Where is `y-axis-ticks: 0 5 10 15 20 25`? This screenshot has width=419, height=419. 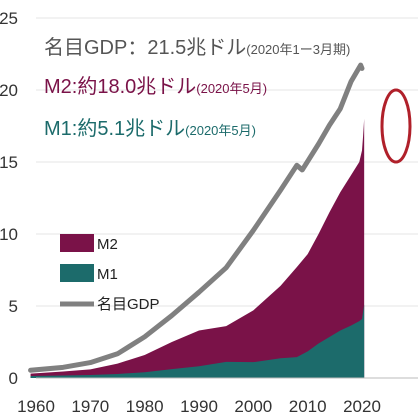 y-axis-ticks: 0 5 10 15 20 25 is located at coordinates (9, 198).